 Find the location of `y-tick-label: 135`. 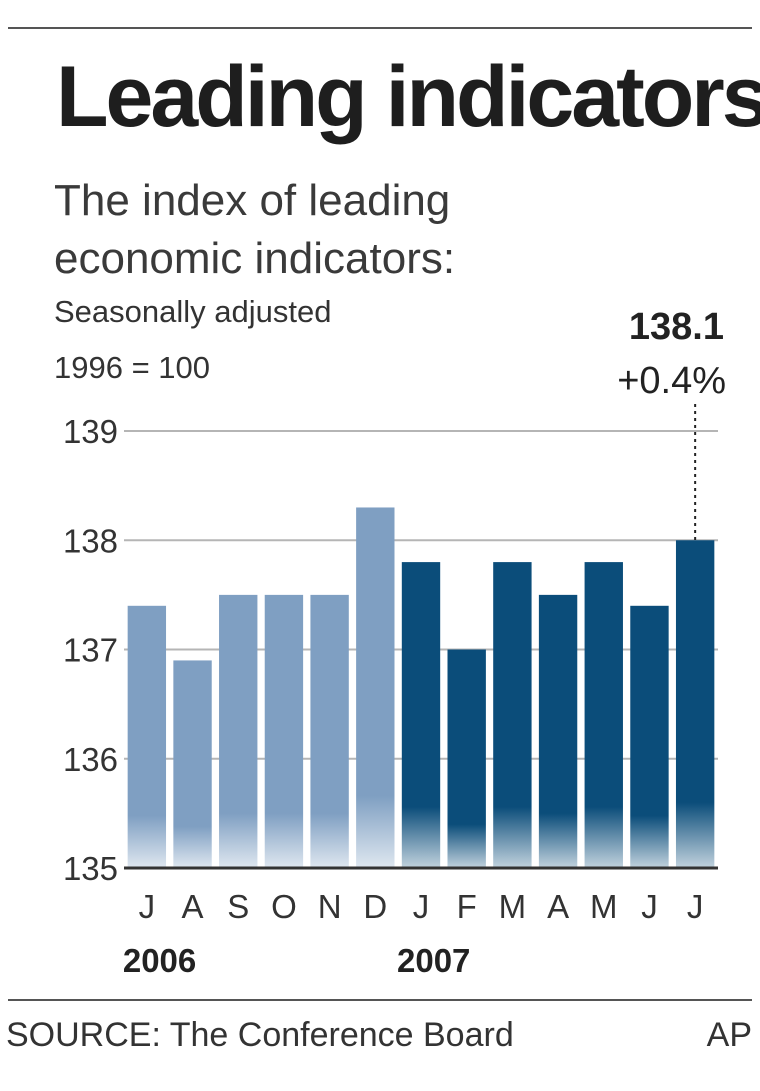

y-tick-label: 135 is located at coordinates (90, 868).